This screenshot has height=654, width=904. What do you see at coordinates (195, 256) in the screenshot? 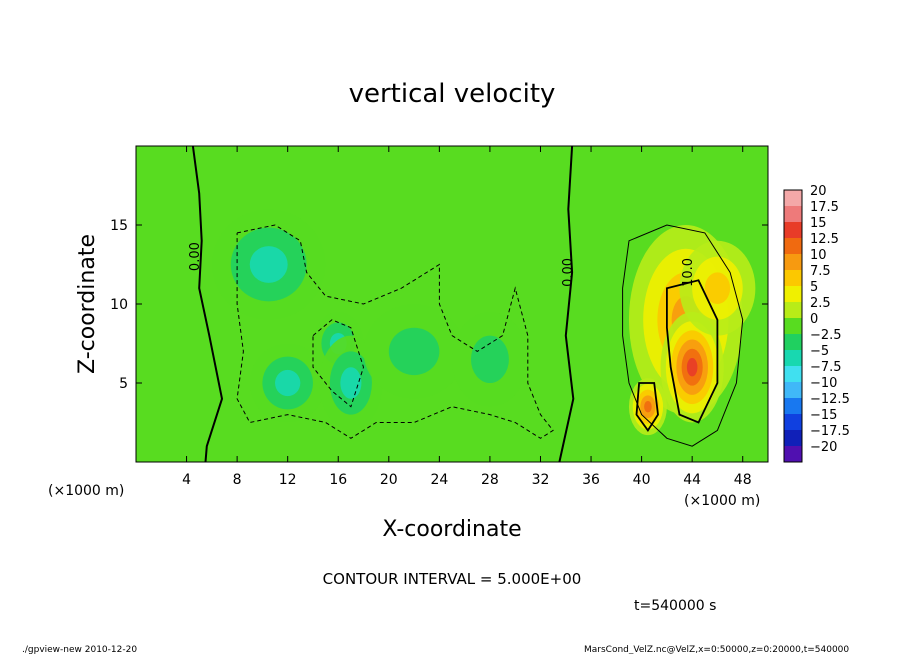
I see `contour-label-0: 0.00` at bounding box center [195, 256].